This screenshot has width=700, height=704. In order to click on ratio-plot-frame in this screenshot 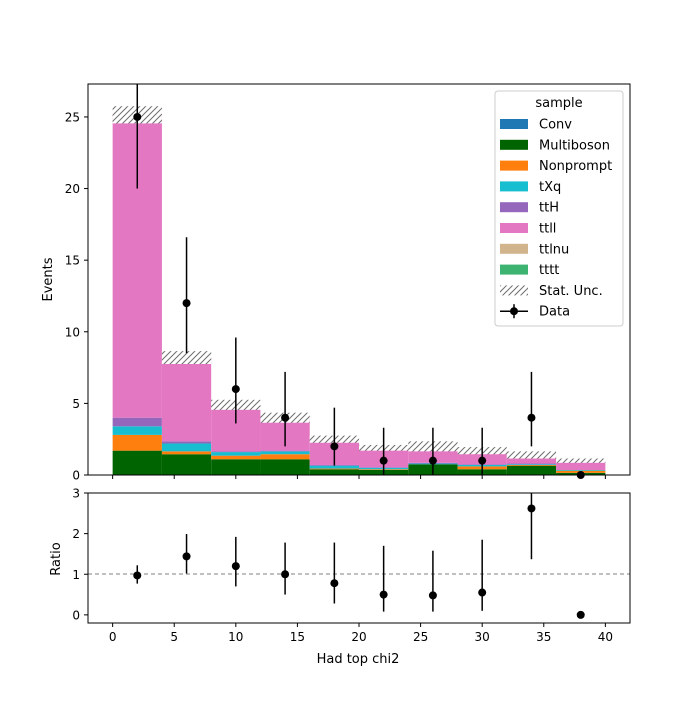, I will do `click(359, 558)`.